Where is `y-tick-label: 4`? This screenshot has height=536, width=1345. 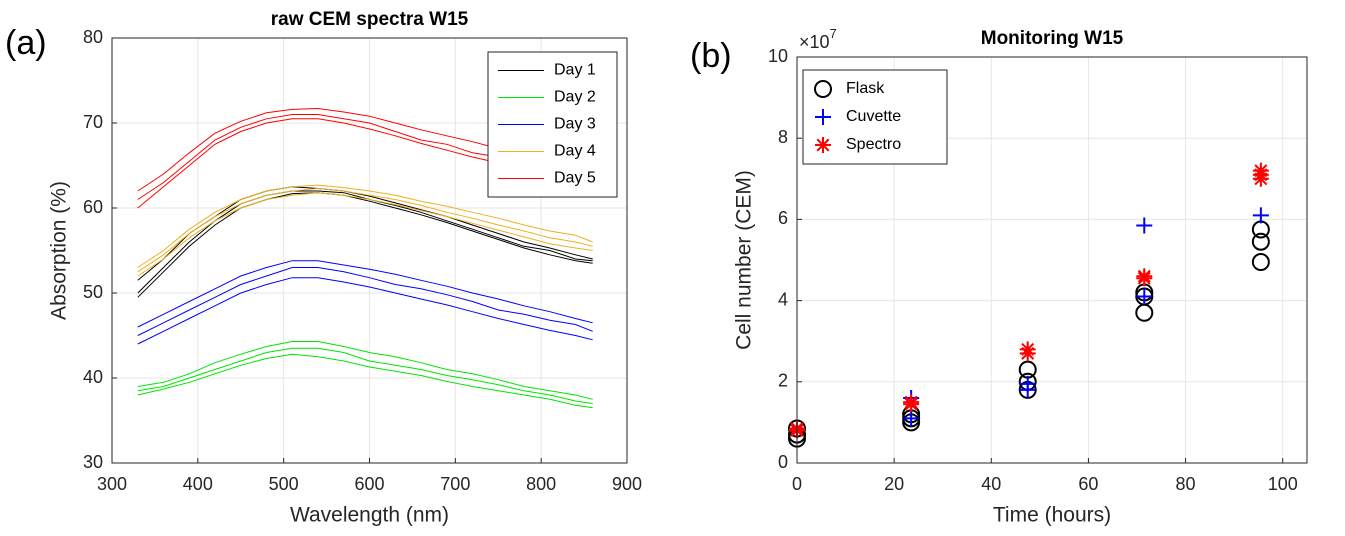 y-tick-label: 4 is located at coordinates (783, 299).